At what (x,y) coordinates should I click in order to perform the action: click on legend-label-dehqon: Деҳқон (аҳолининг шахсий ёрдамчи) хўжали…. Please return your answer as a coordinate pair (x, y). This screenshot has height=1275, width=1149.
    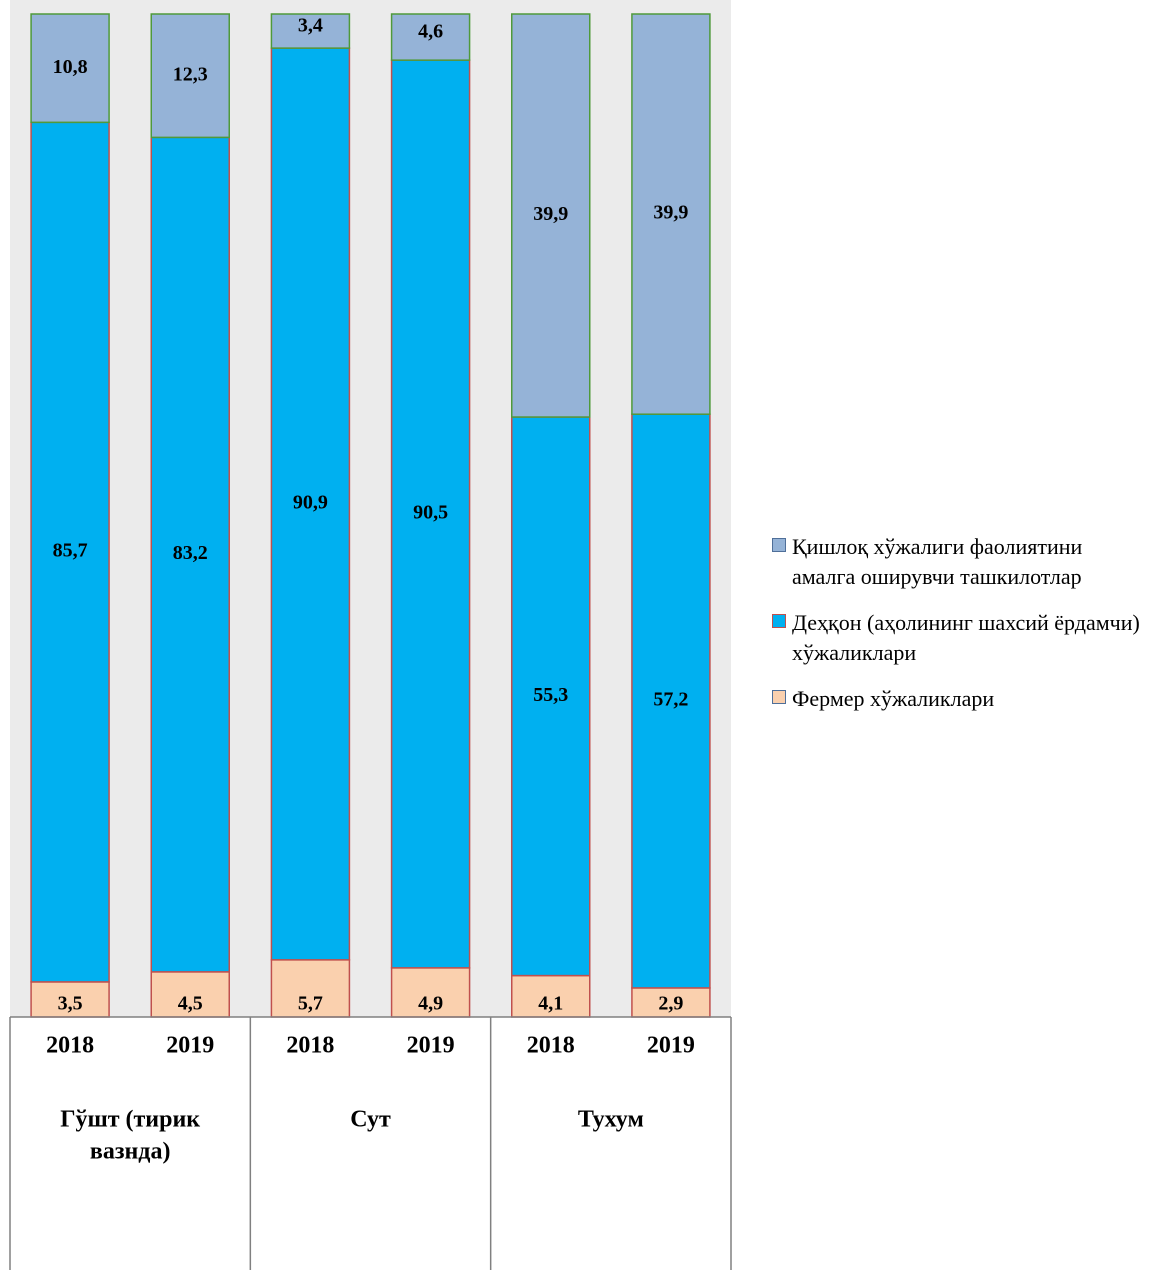
    Looking at the image, I should click on (966, 637).